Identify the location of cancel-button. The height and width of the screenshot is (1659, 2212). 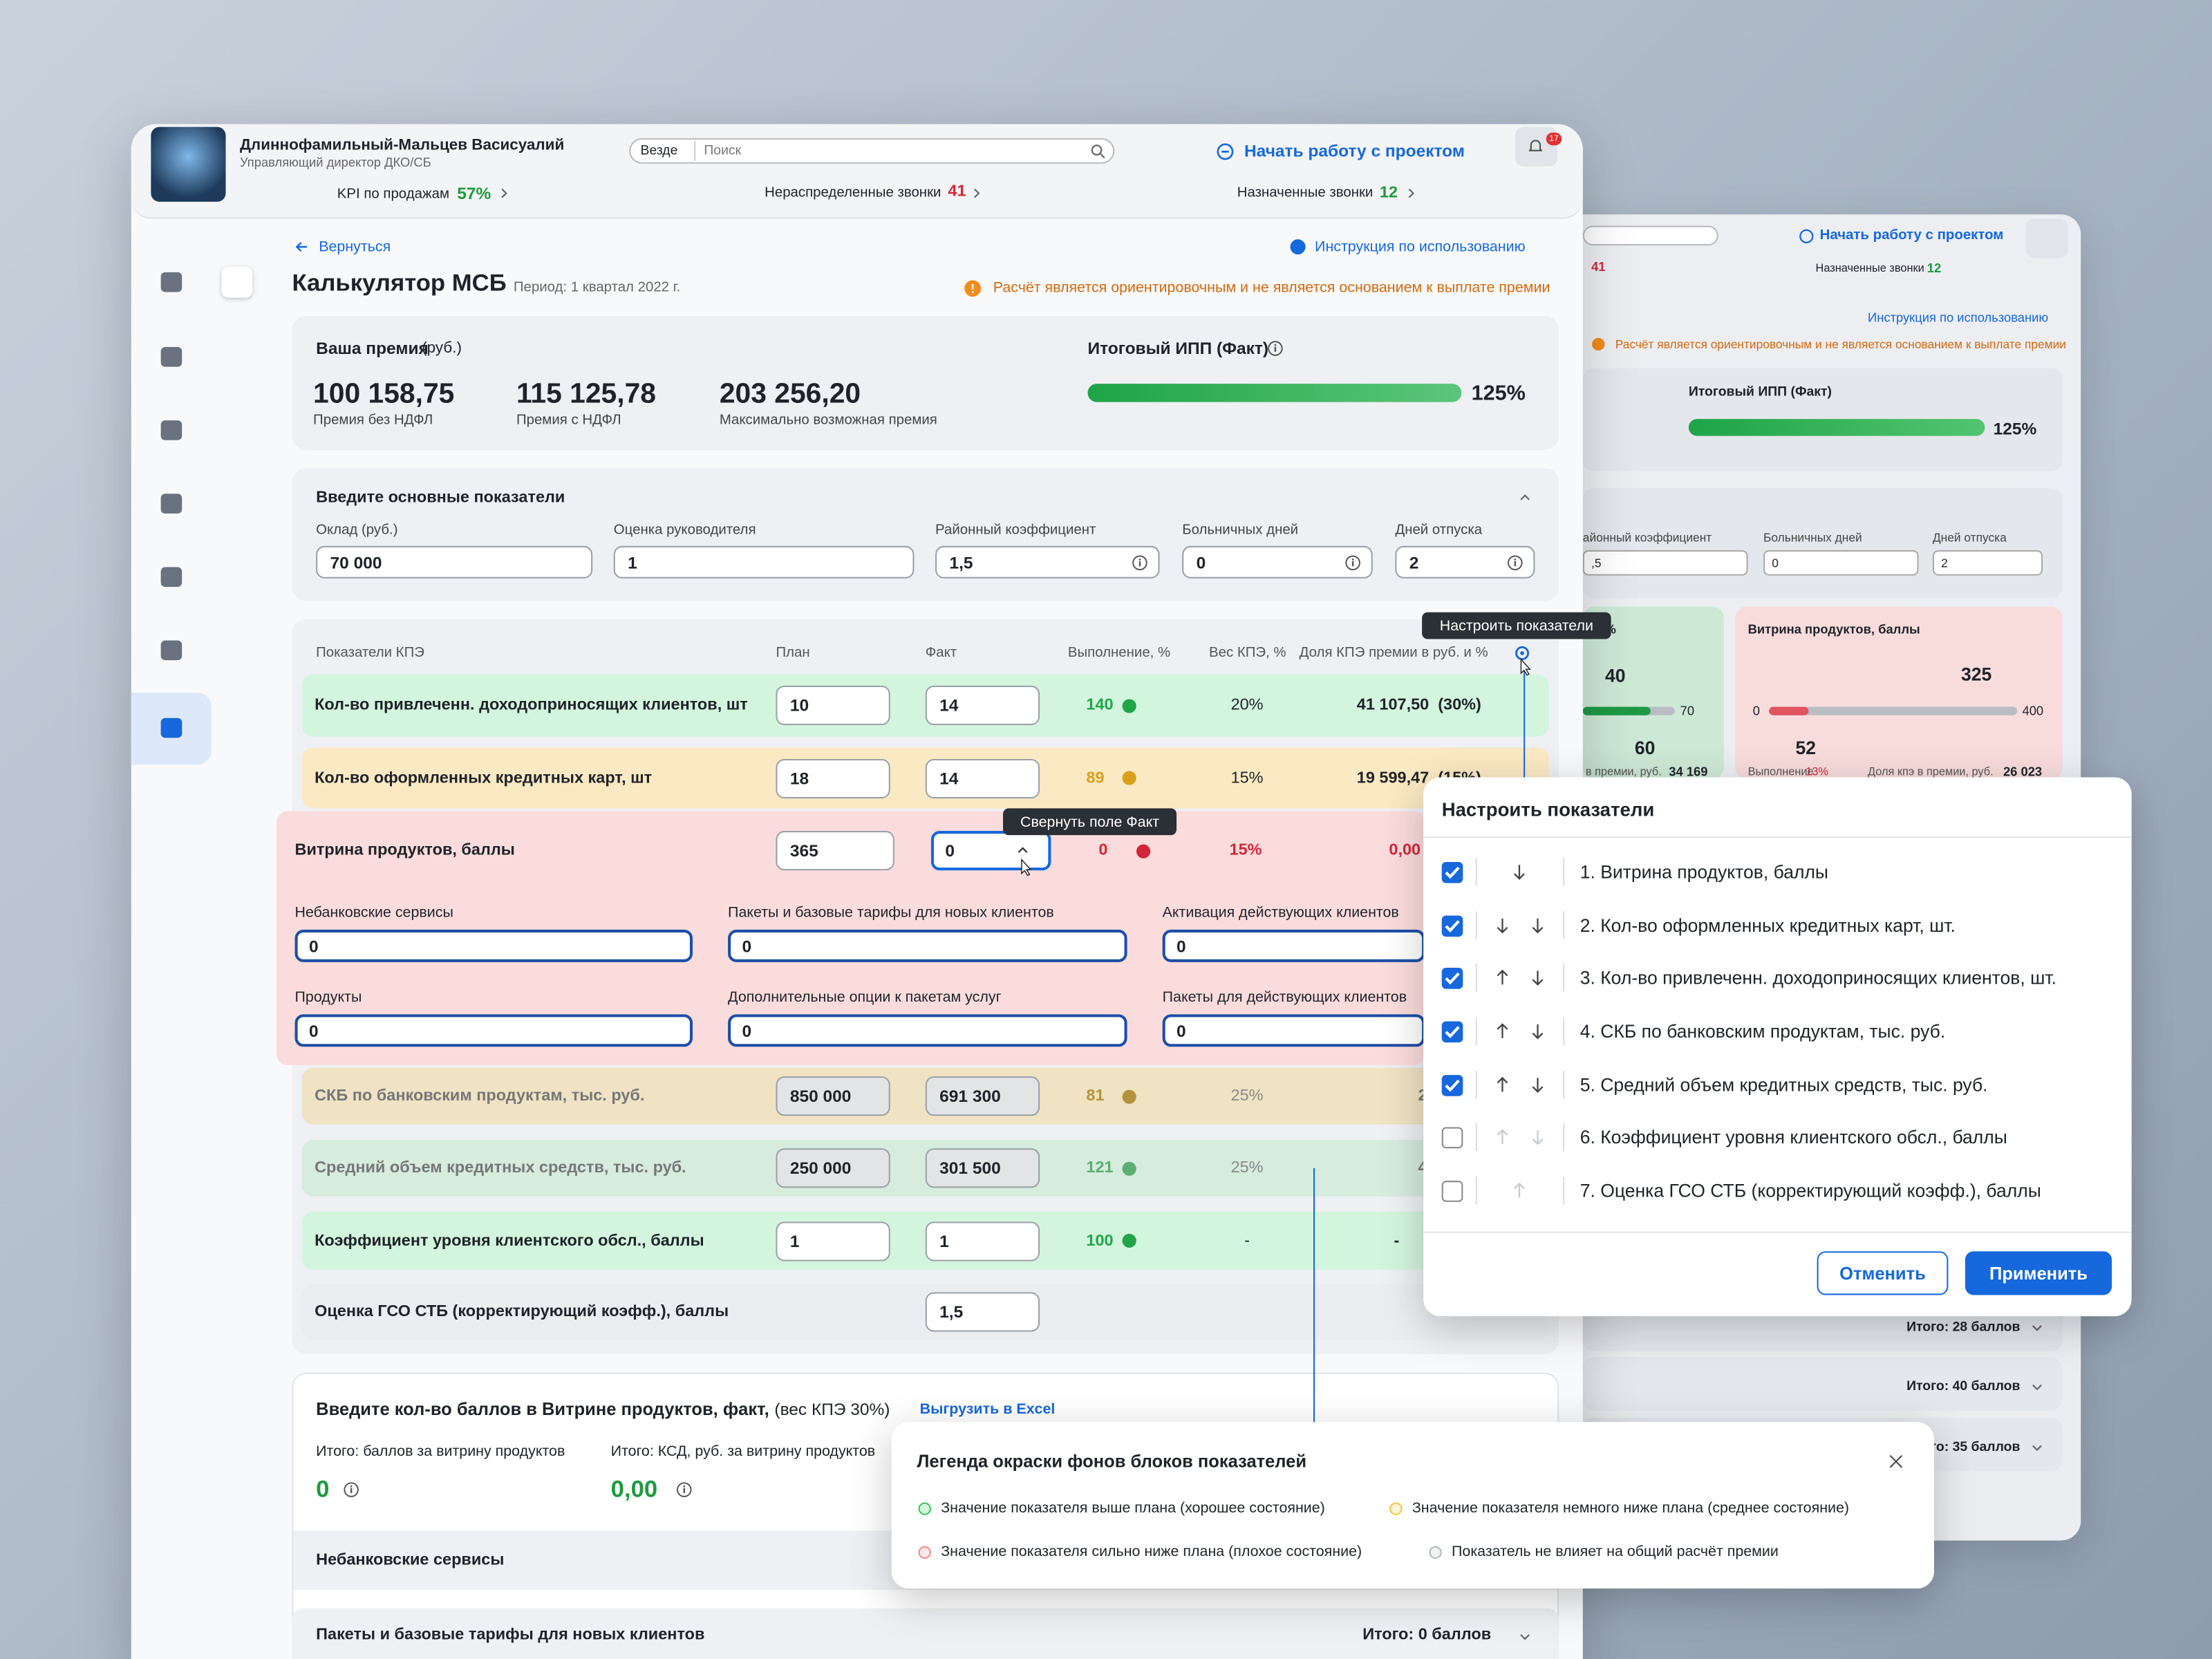
(1883, 1273).